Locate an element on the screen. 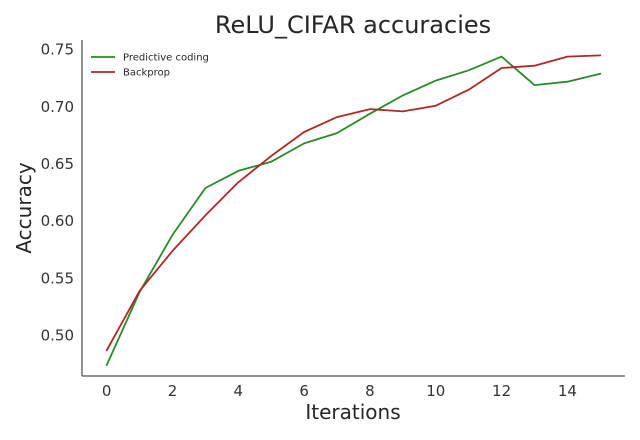 The image size is (640, 440). x-tick-labels: 0 2 4 6 8 10 12 14 is located at coordinates (339, 391).